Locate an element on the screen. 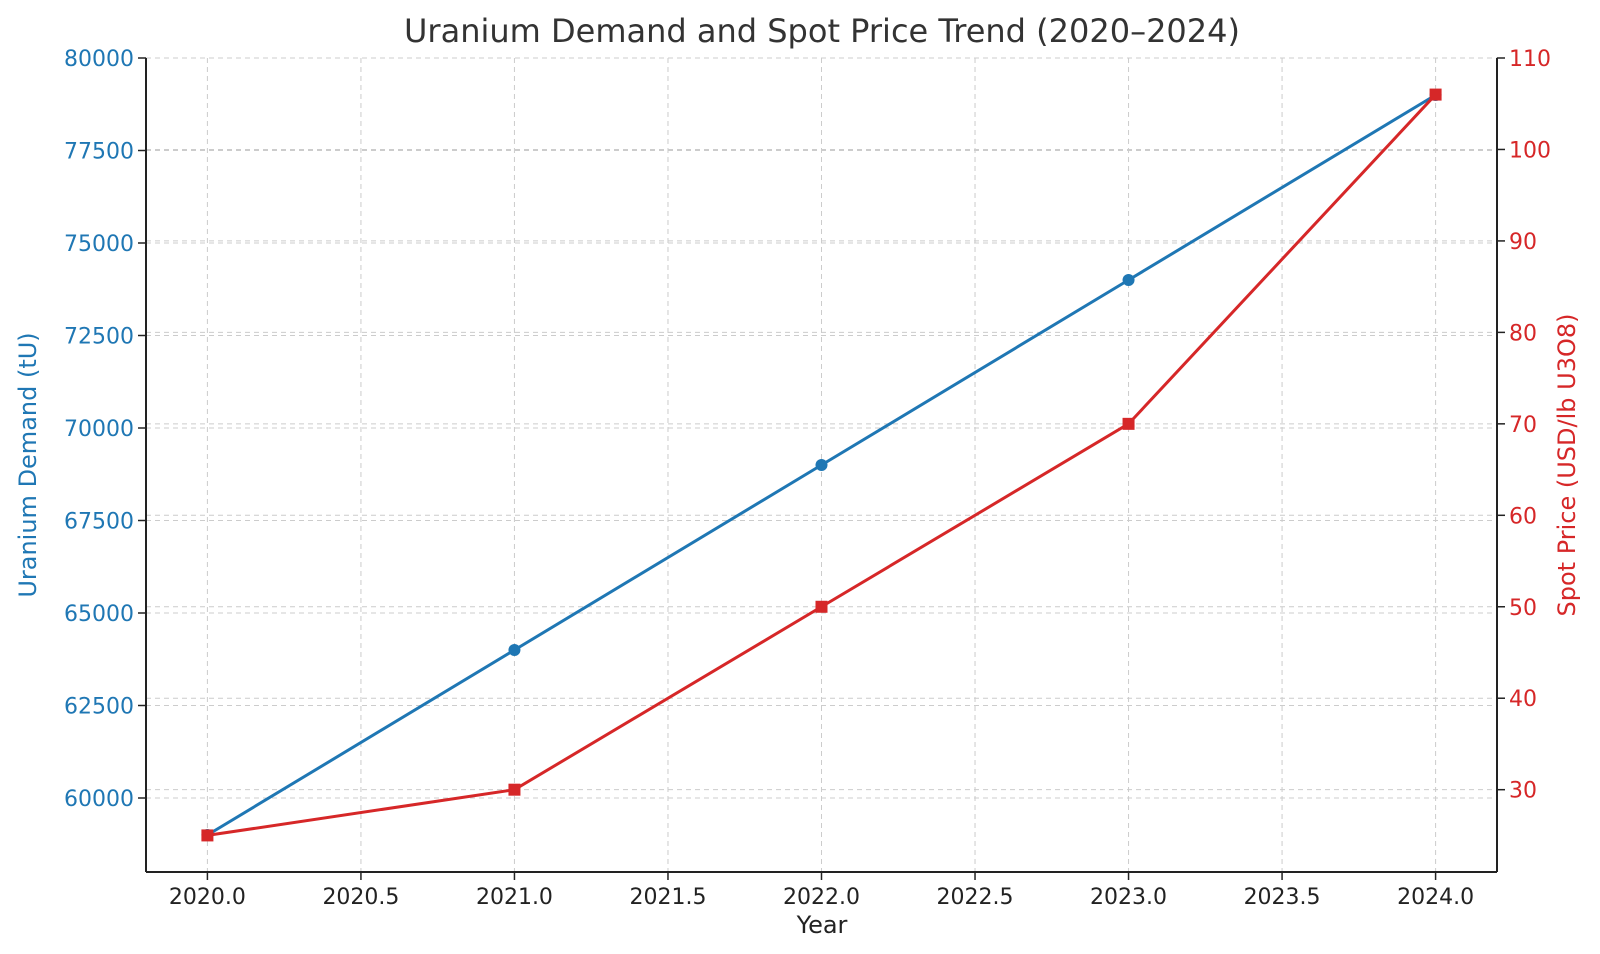 Image resolution: width=1600 pixels, height=954 pixels. y-right-tick-label: 80 is located at coordinates (1523, 333).